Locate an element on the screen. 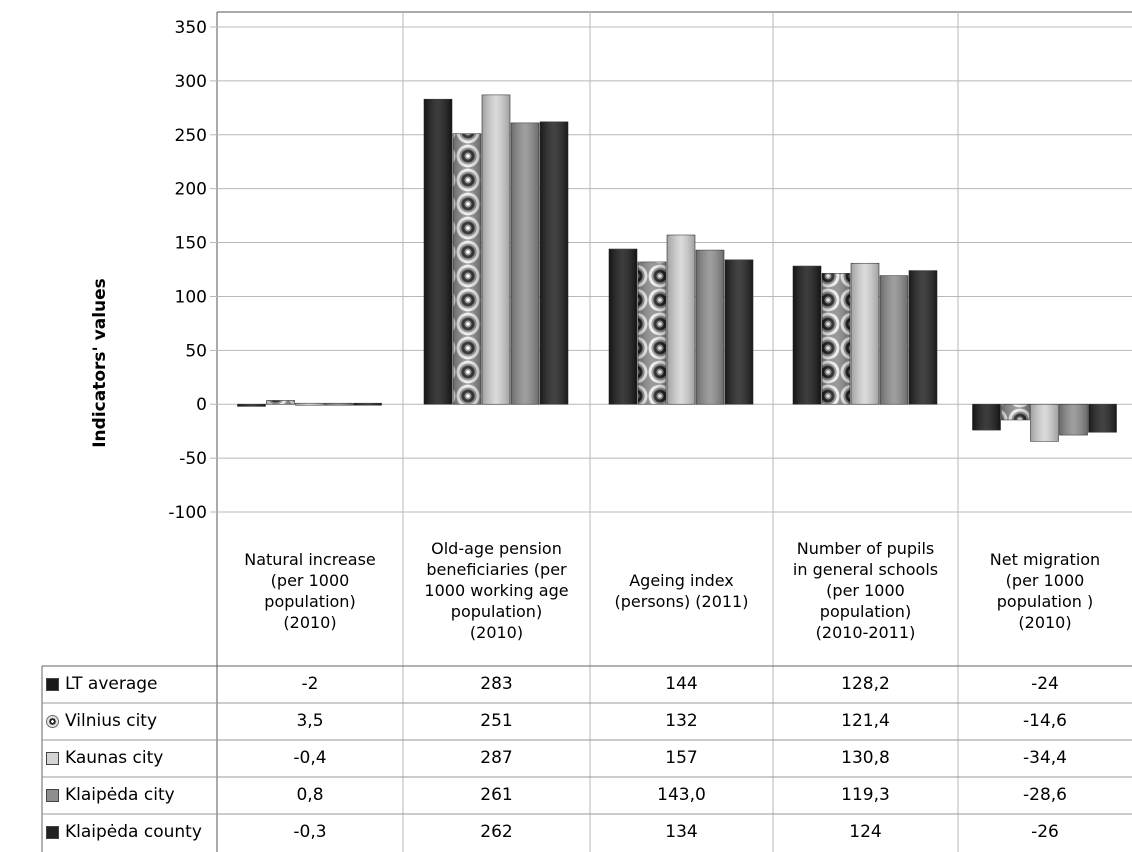 This screenshot has width=1132, height=852. table-cell: -14,6 is located at coordinates (1045, 721).